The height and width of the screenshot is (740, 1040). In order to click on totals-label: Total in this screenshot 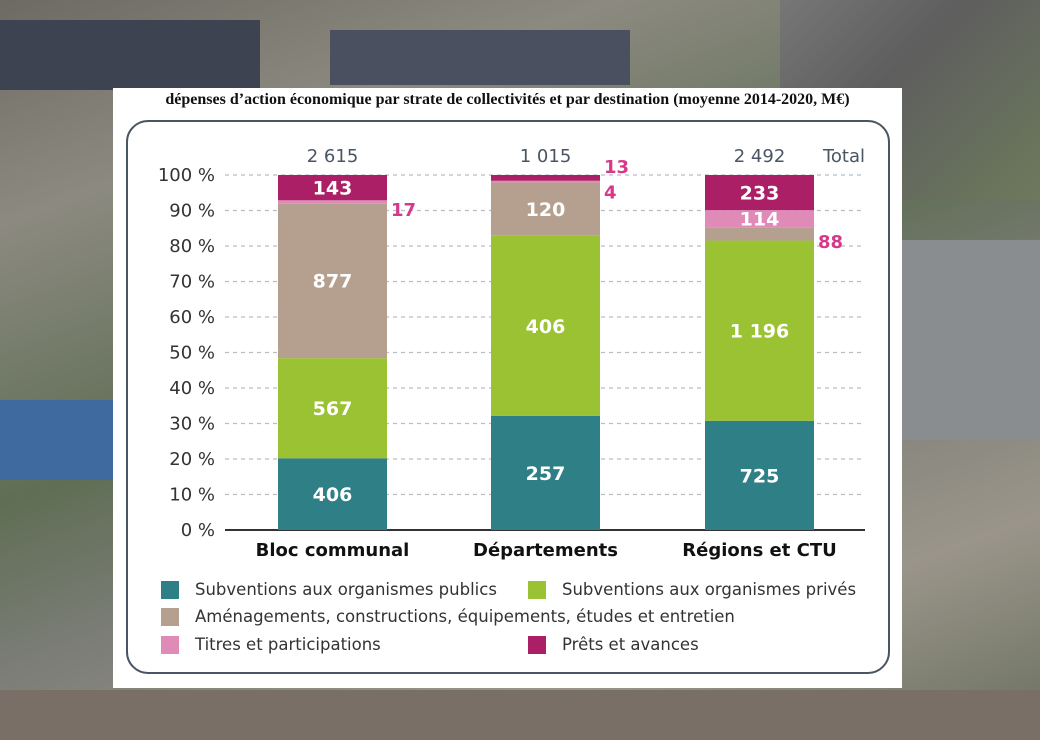, I will do `click(843, 156)`.